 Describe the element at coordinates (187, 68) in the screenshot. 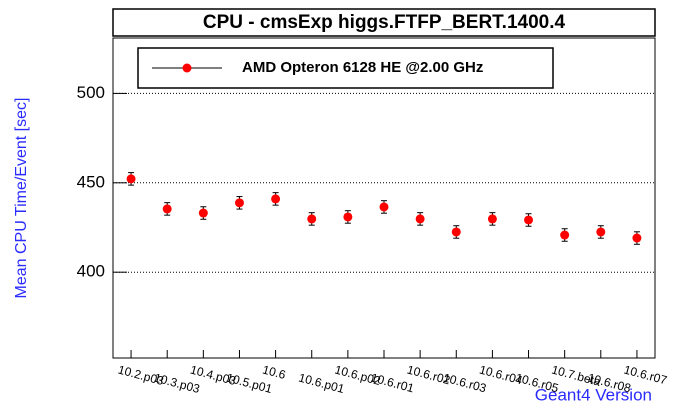

I see `legend-marker` at that location.